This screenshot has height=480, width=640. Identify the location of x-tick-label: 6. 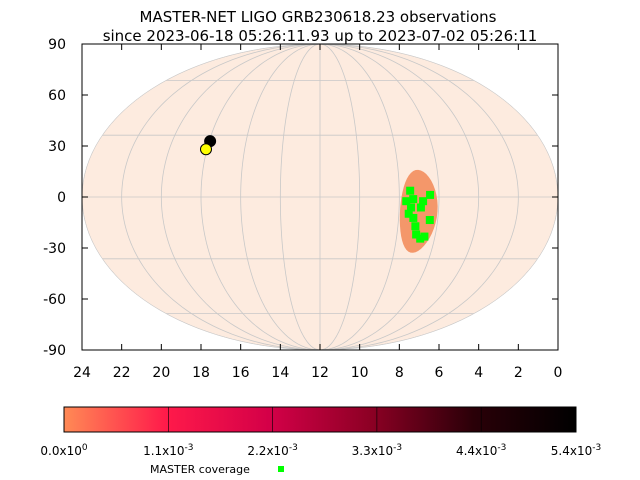
(439, 373).